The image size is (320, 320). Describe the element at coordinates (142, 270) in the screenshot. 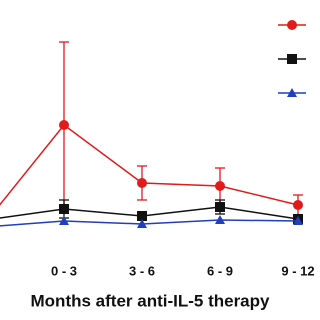

I see `x-tick-label: 3 - 6` at that location.